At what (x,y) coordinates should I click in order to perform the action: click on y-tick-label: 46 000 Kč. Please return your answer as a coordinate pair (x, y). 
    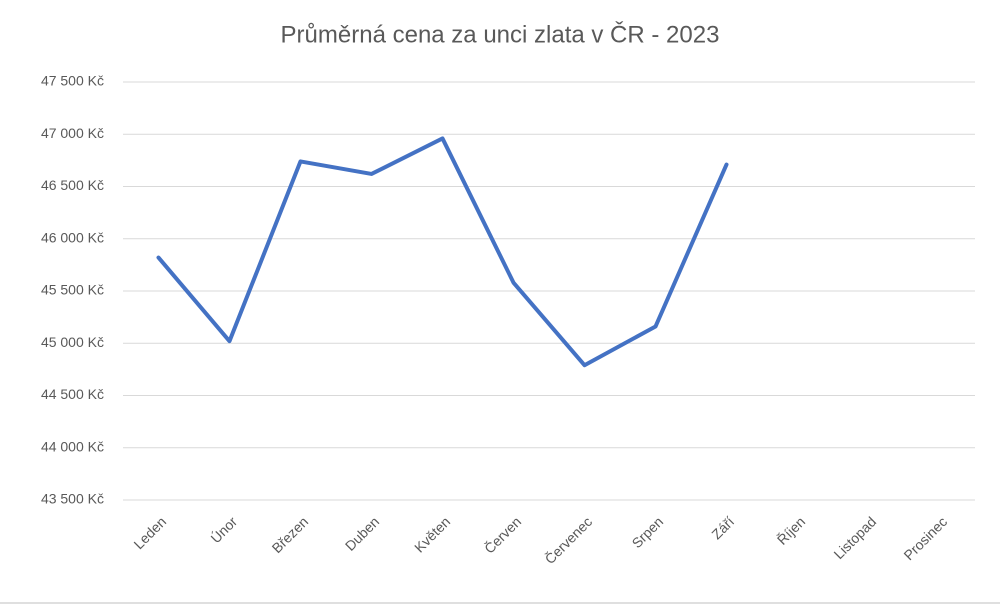
    Looking at the image, I should click on (72, 237).